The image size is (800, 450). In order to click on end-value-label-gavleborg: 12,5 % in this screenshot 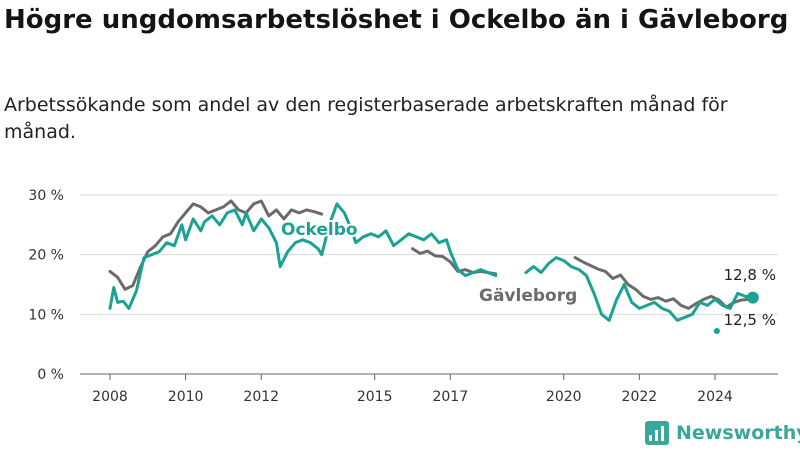, I will do `click(750, 320)`.